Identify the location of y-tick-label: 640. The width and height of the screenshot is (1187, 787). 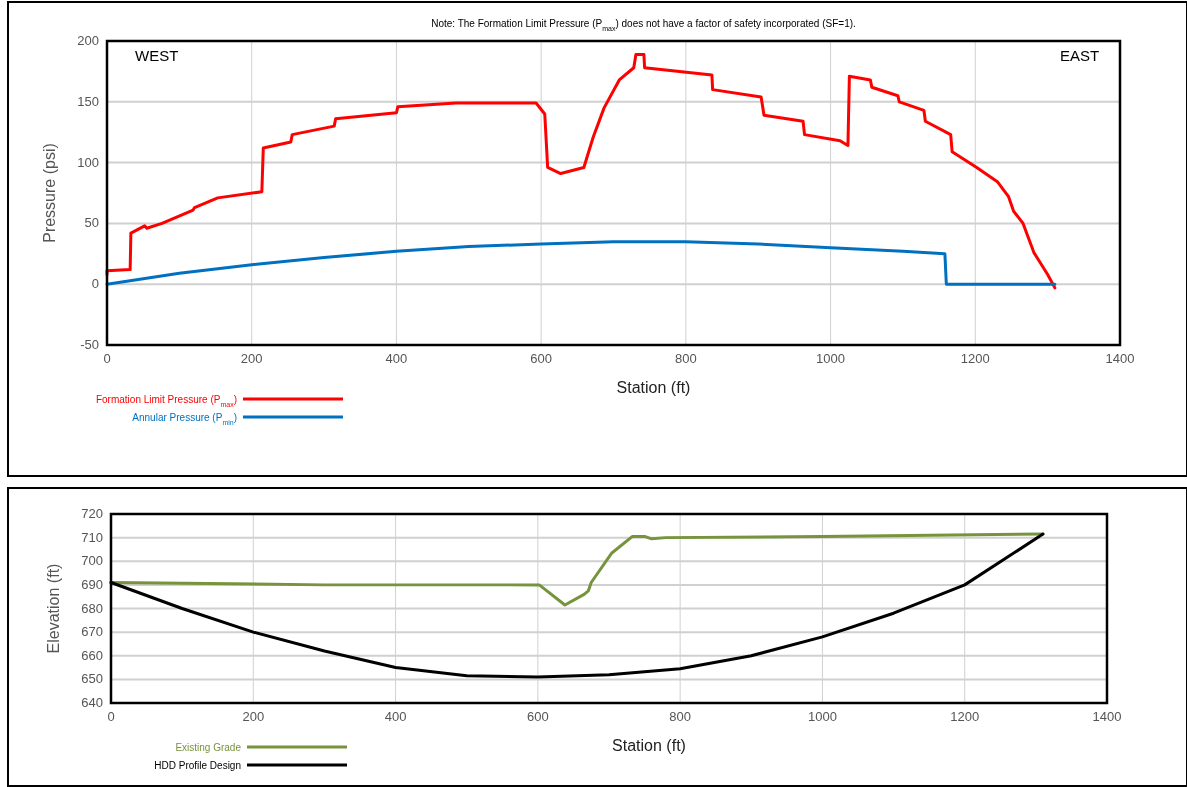
(92, 702).